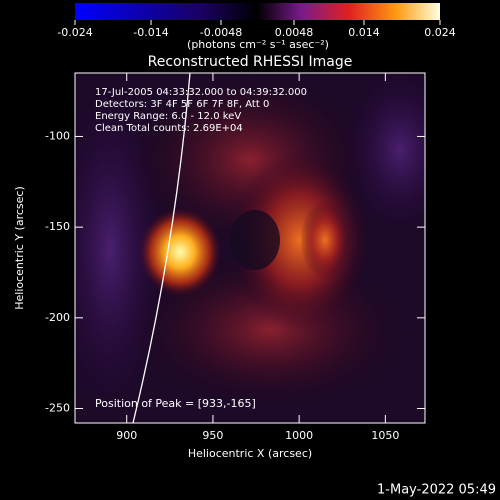 The image size is (500, 500). I want to click on x-tick-label: 900, so click(126, 435).